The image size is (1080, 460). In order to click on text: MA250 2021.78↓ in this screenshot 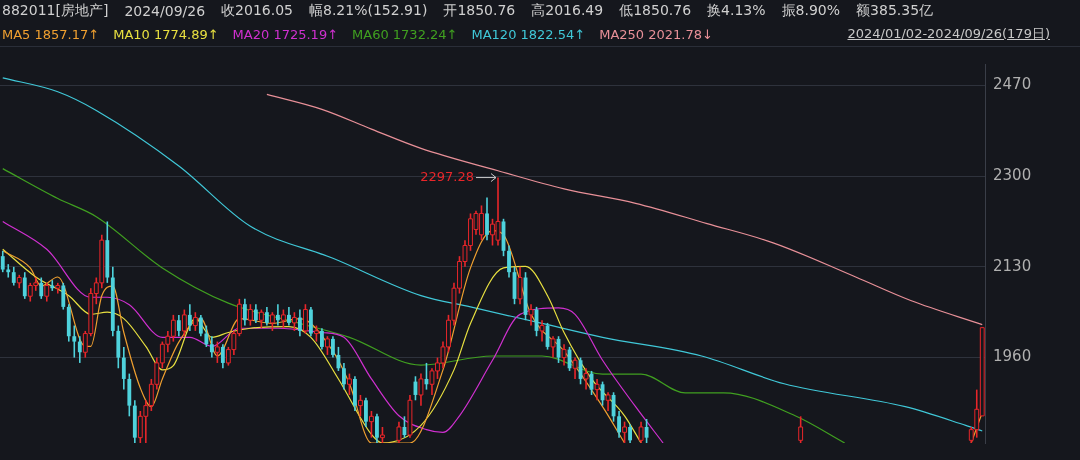, I will do `click(656, 34)`.